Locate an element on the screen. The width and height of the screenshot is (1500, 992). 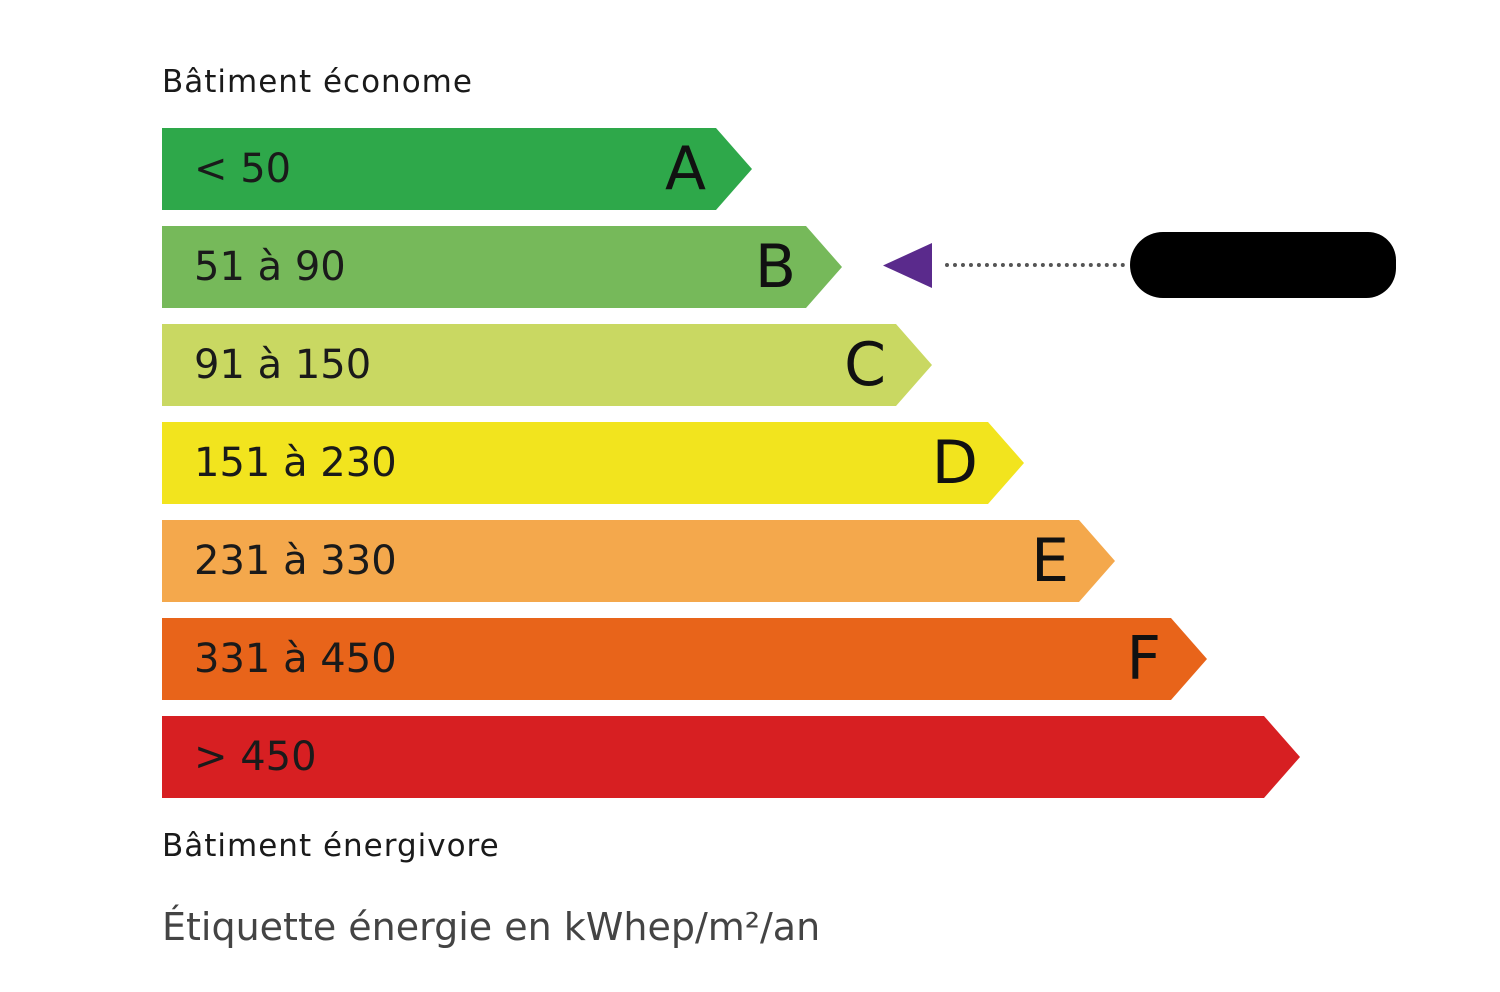
bar-letter: B is located at coordinates (775, 267).